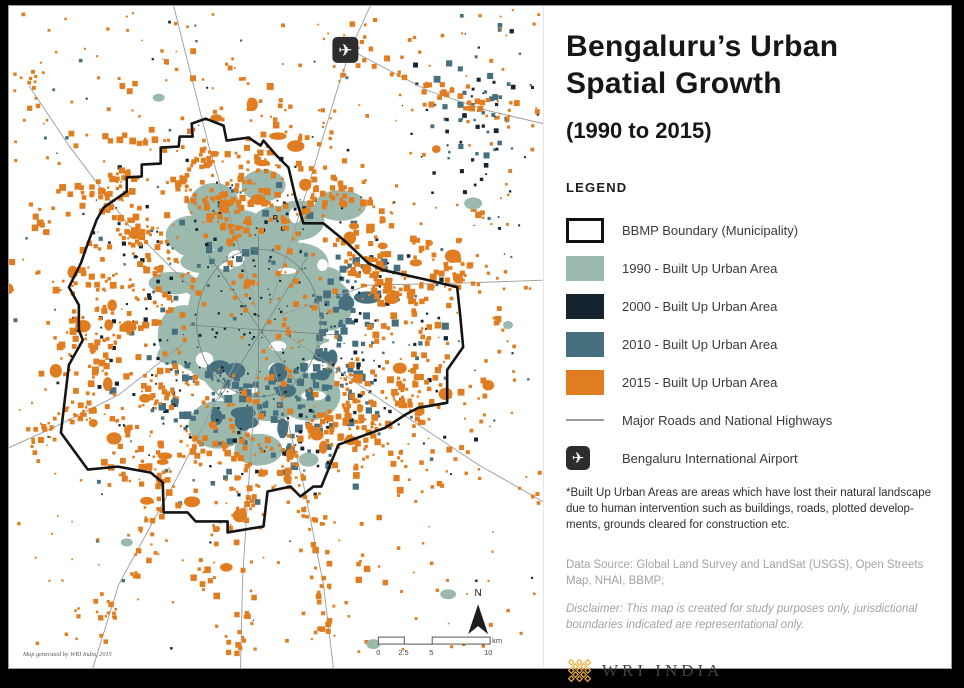  What do you see at coordinates (700, 382) in the screenshot?
I see `legend-item-label: 2015 - Built Up Urban Area` at bounding box center [700, 382].